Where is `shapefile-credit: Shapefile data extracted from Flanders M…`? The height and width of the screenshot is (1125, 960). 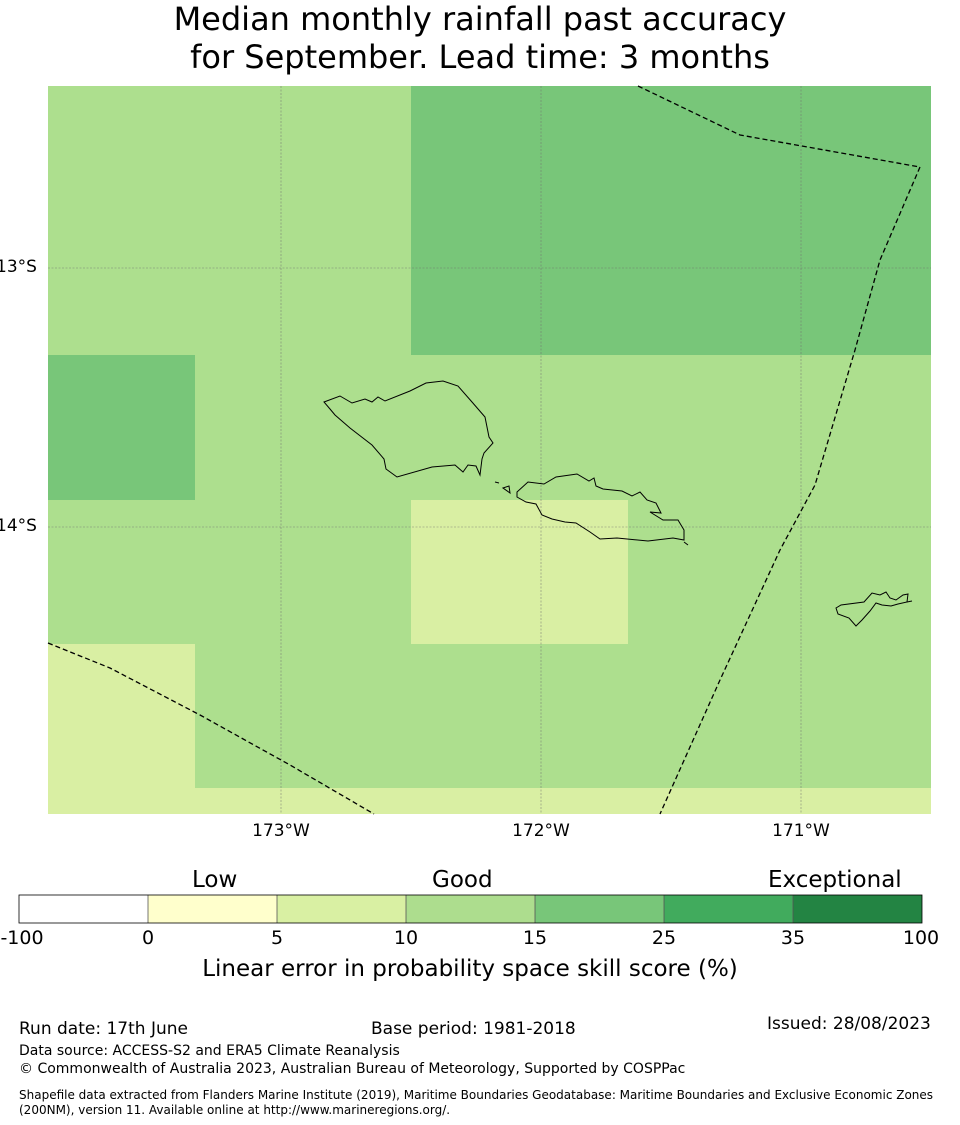
shapefile-credit: Shapefile data extracted from Flanders M… is located at coordinates (476, 1102).